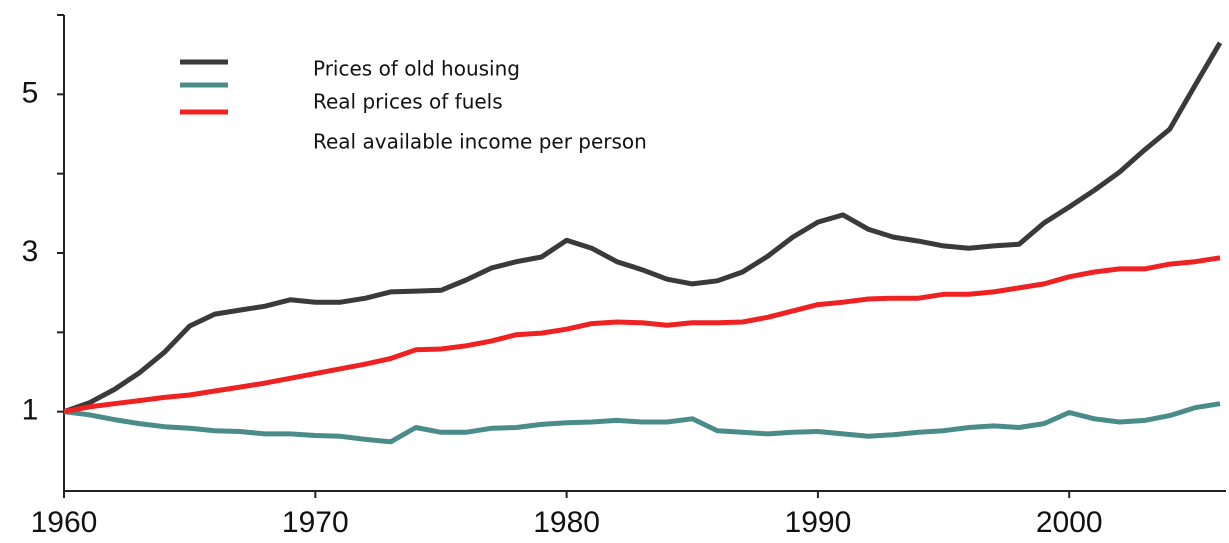 The image size is (1229, 543). Describe the element at coordinates (566, 522) in the screenshot. I see `x-tick-label: 1980` at that location.